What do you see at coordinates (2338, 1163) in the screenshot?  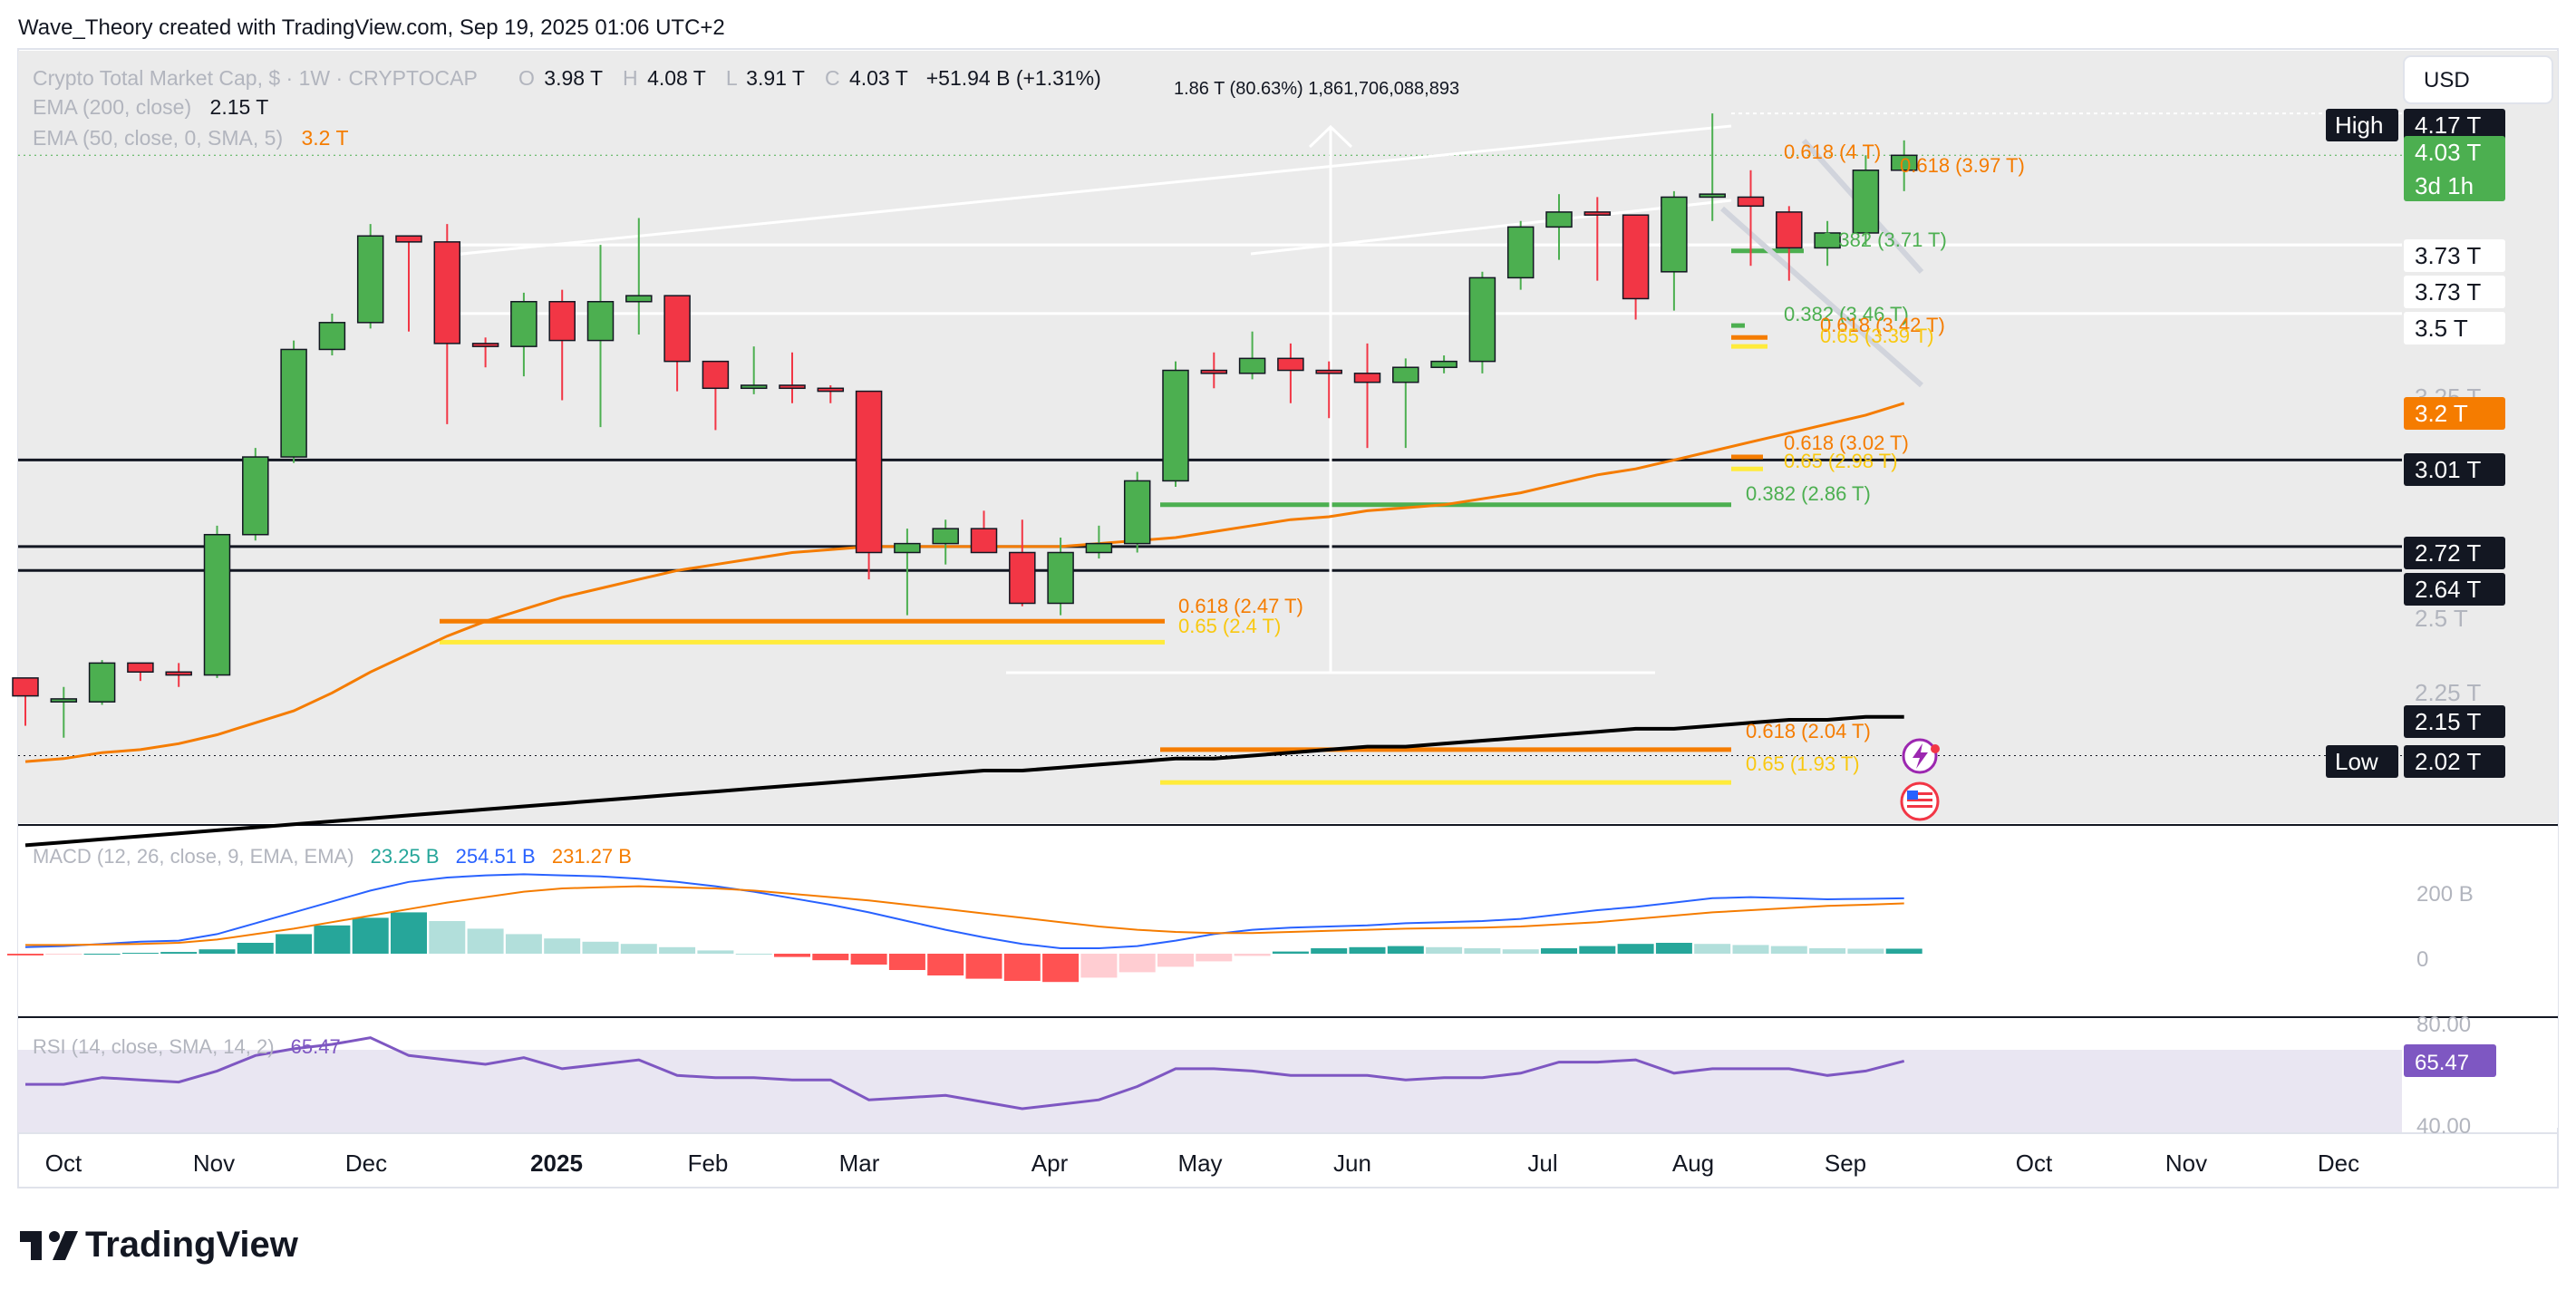 I see `time-axis-label: Dec` at bounding box center [2338, 1163].